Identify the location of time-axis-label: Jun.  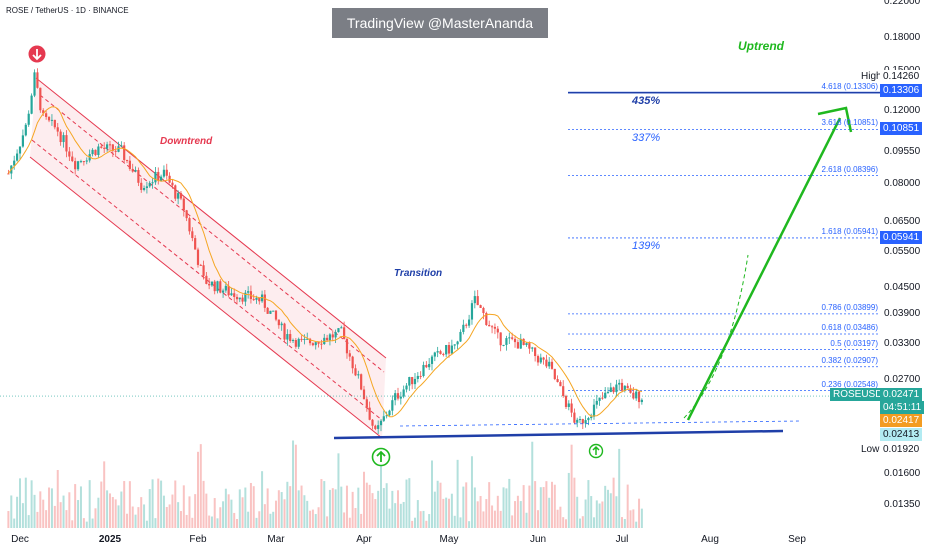
(538, 539).